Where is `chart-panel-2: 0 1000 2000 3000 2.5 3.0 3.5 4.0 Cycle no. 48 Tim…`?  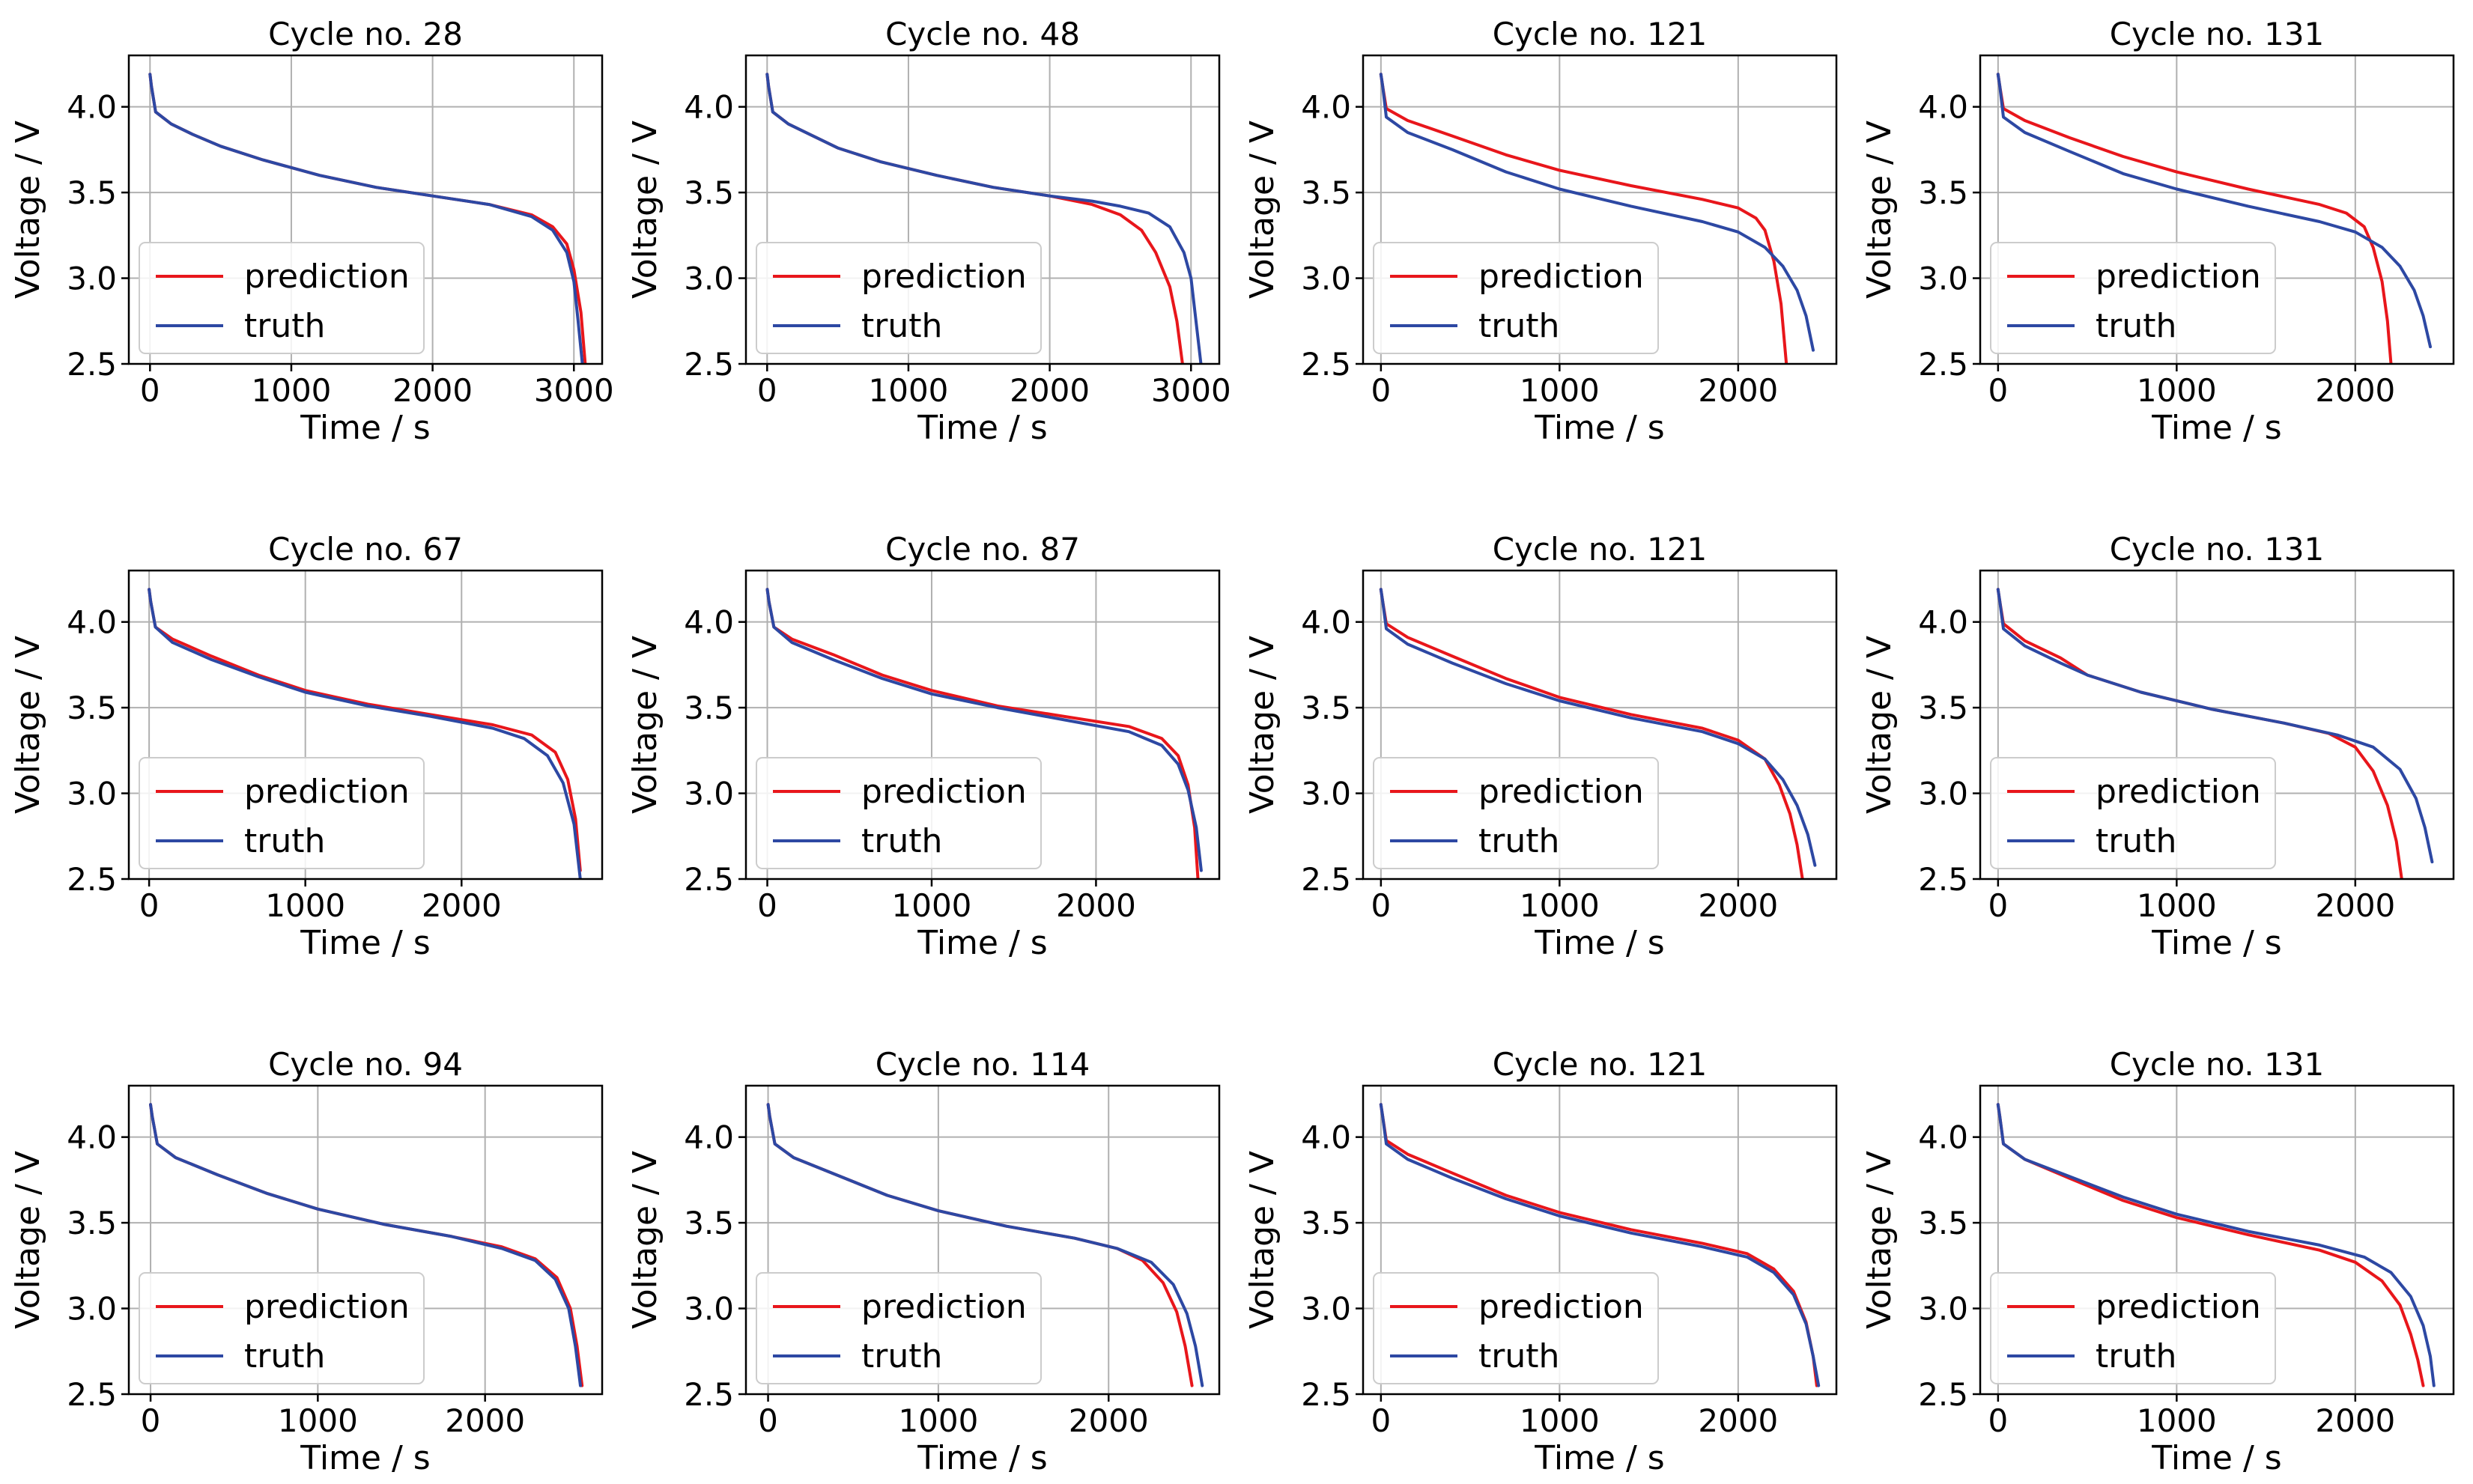
chart-panel-2: 0 1000 2000 3000 2.5 3.0 3.5 4.0 Cycle no. 48 Tim… is located at coordinates (928, 231).